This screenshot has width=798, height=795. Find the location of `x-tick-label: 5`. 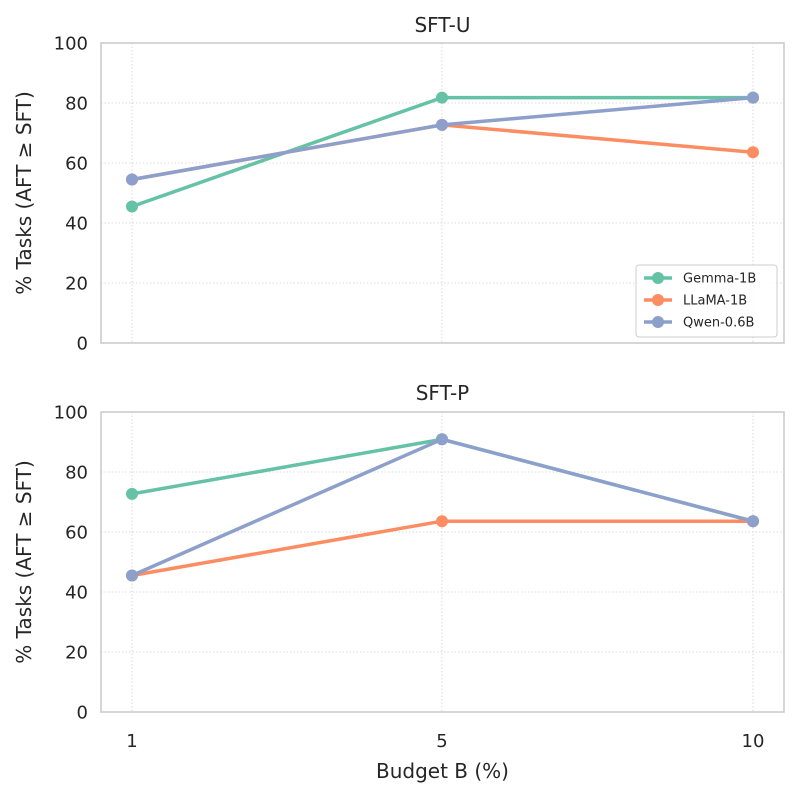

x-tick-label: 5 is located at coordinates (441, 741).